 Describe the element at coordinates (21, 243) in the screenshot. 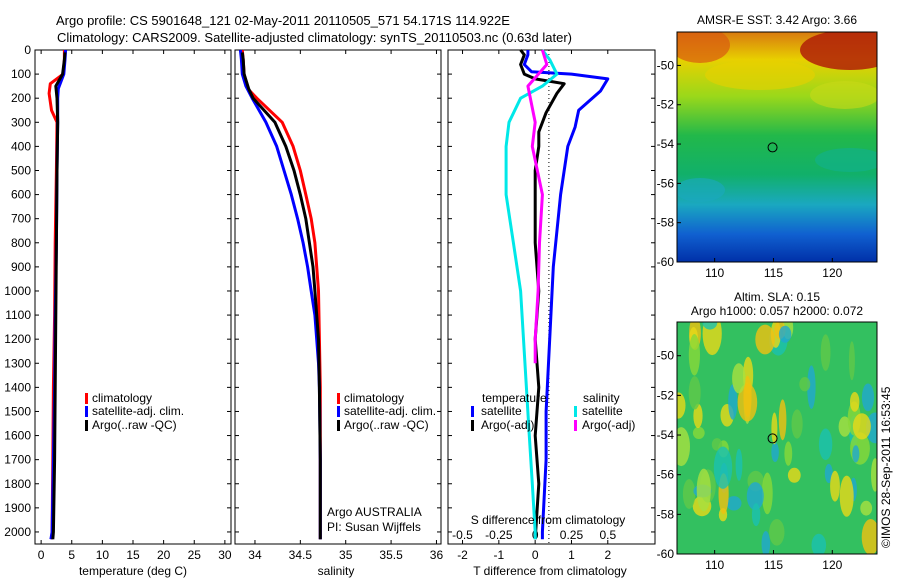

I see `y-tick-label: 800` at that location.